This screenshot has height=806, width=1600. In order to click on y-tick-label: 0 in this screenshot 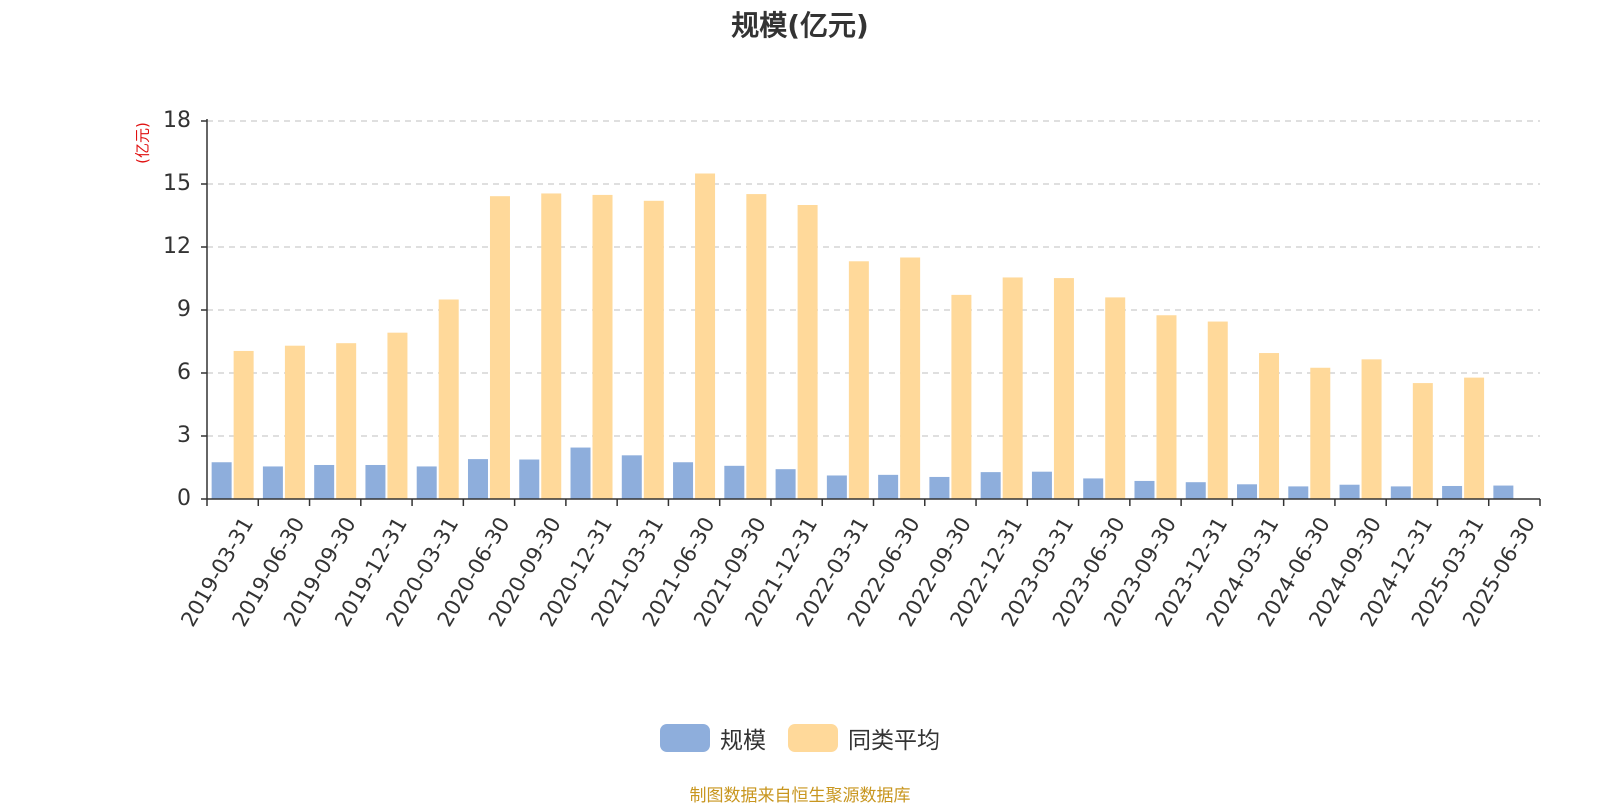, I will do `click(184, 498)`.